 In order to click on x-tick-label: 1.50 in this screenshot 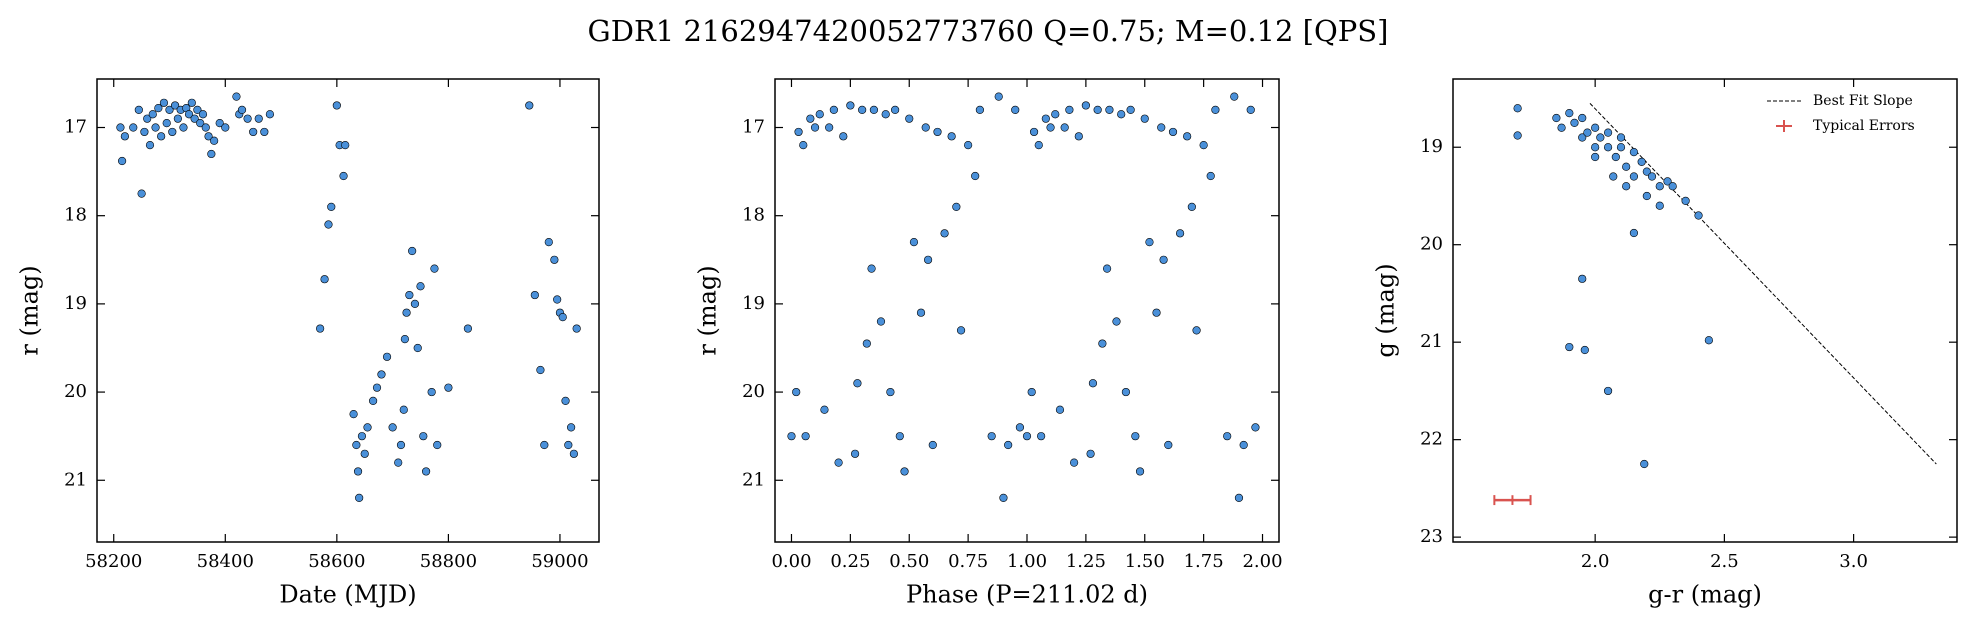, I will do `click(1145, 561)`.